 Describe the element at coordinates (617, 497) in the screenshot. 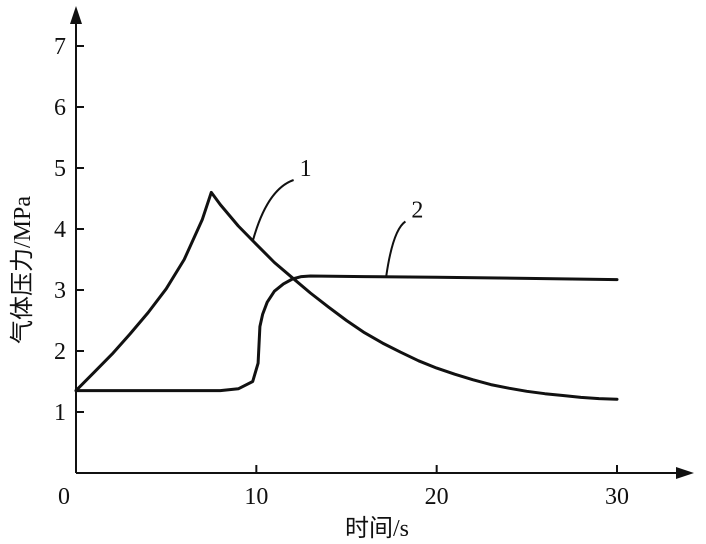

I see `x-tick-label: 30` at that location.